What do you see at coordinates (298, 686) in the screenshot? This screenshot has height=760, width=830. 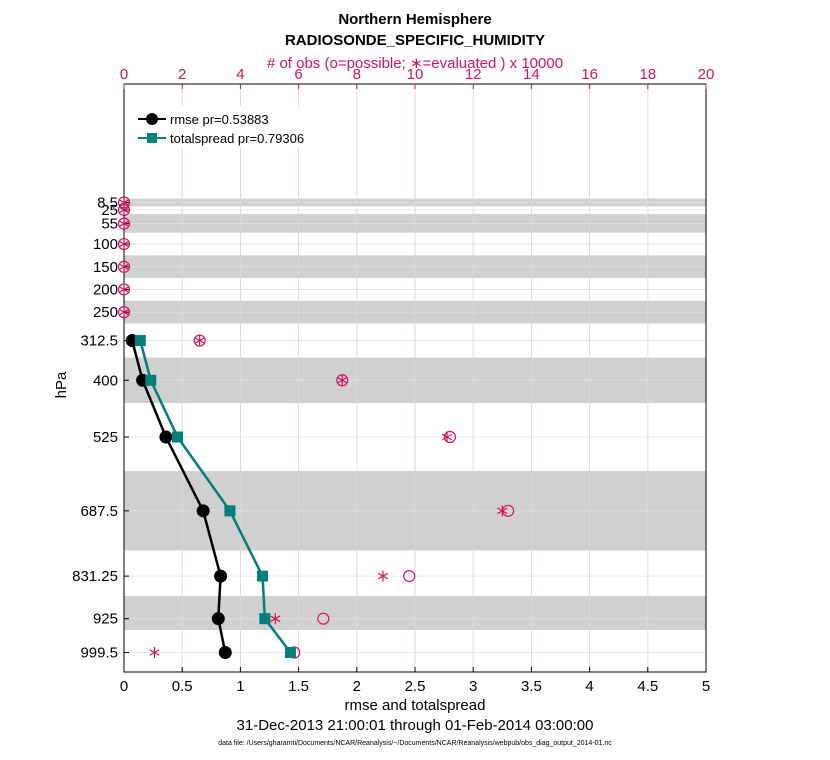 I see `x-tick-label: 1.5` at bounding box center [298, 686].